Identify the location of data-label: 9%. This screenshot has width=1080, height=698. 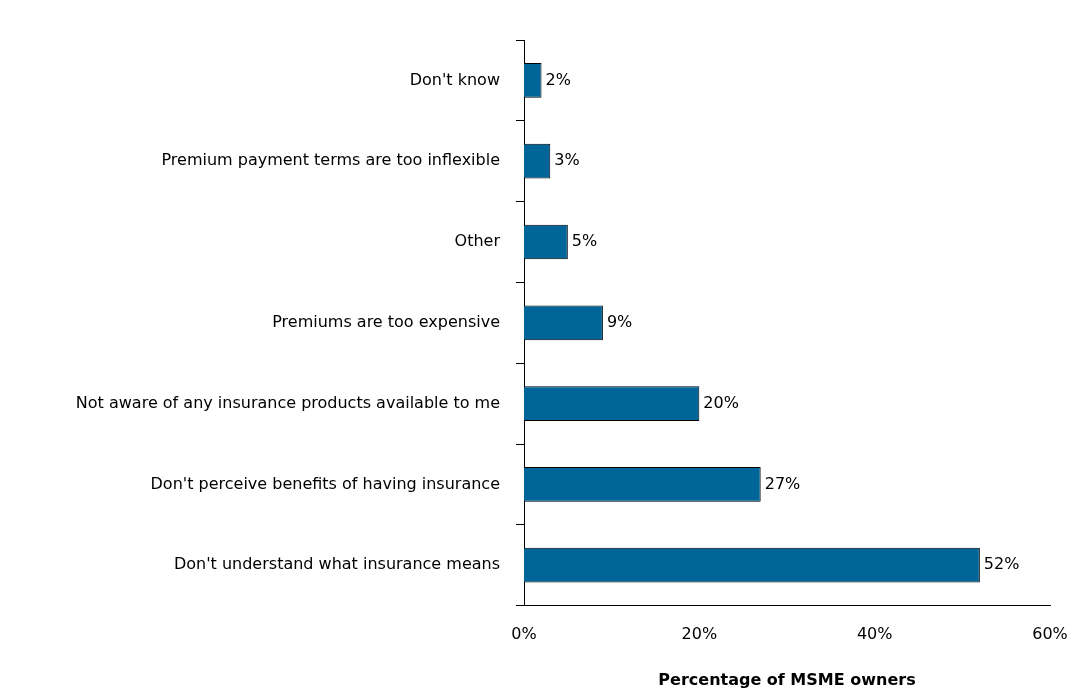
(619, 321).